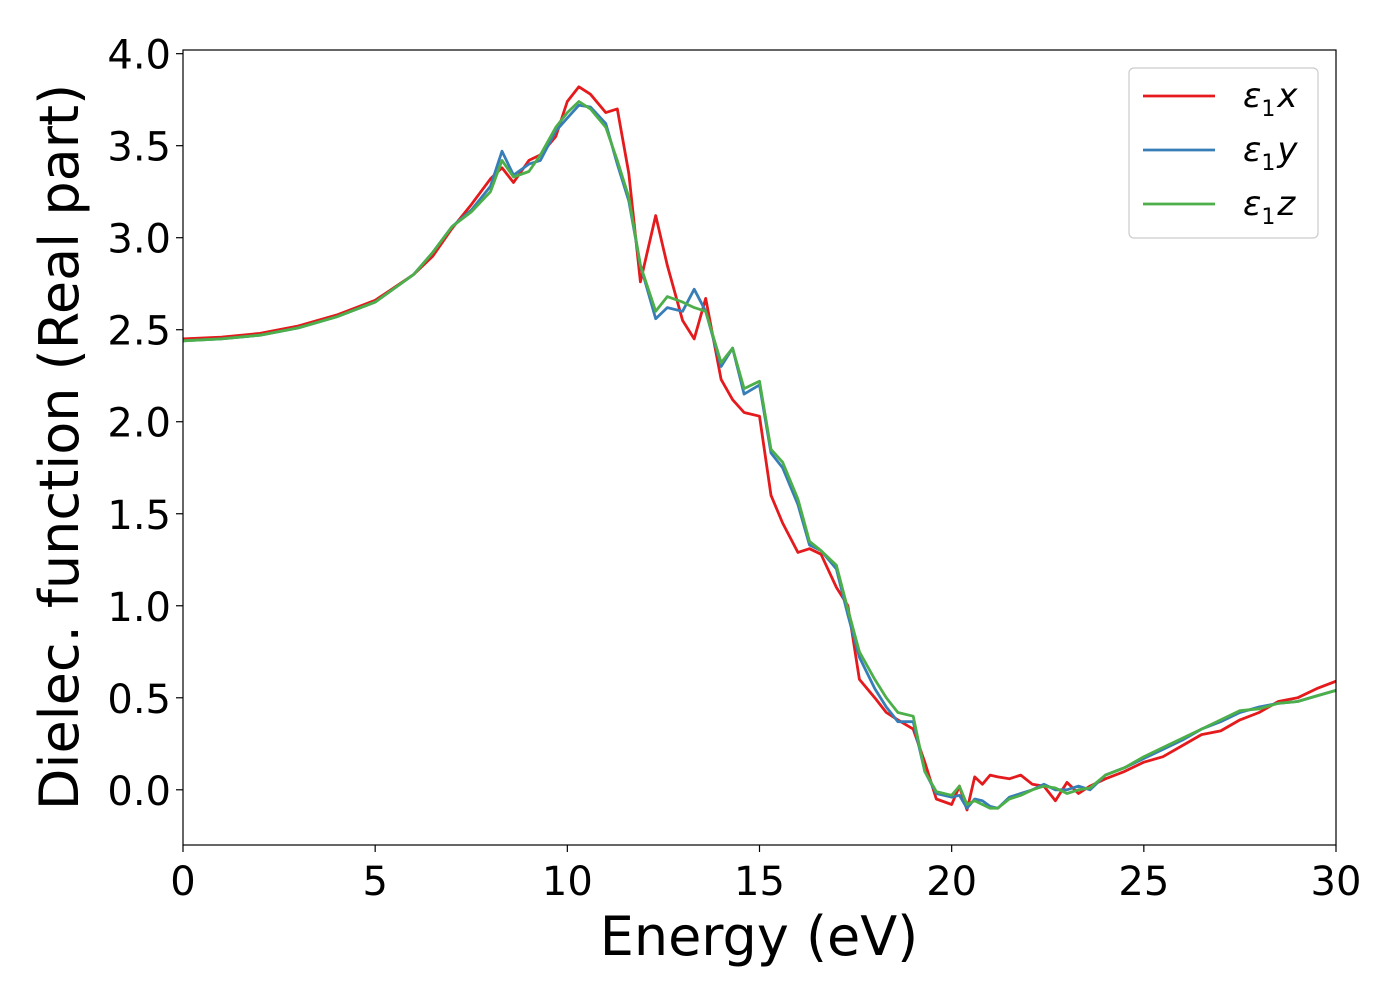  What do you see at coordinates (139, 148) in the screenshot?
I see `y-tick-label: 3.5` at bounding box center [139, 148].